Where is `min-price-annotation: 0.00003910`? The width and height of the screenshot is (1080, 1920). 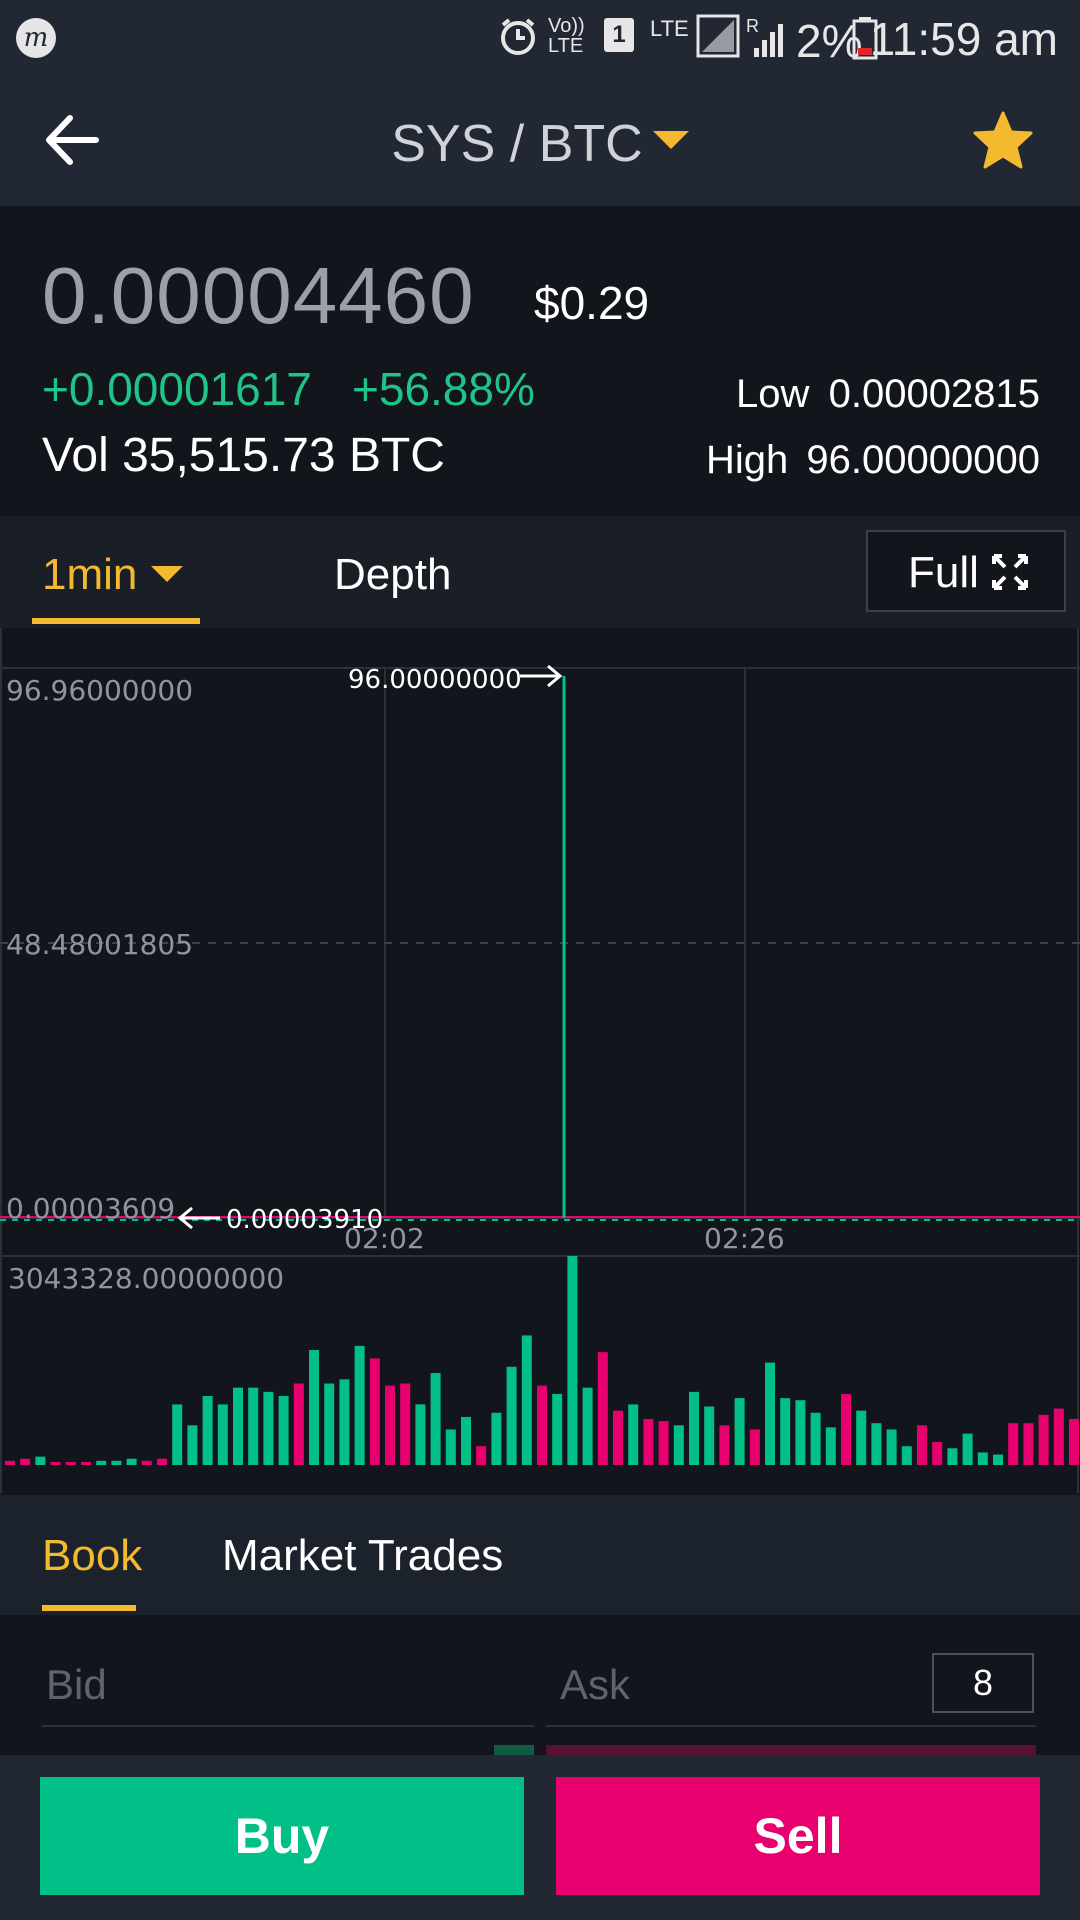
min-price-annotation: 0.00003910 is located at coordinates (304, 1220).